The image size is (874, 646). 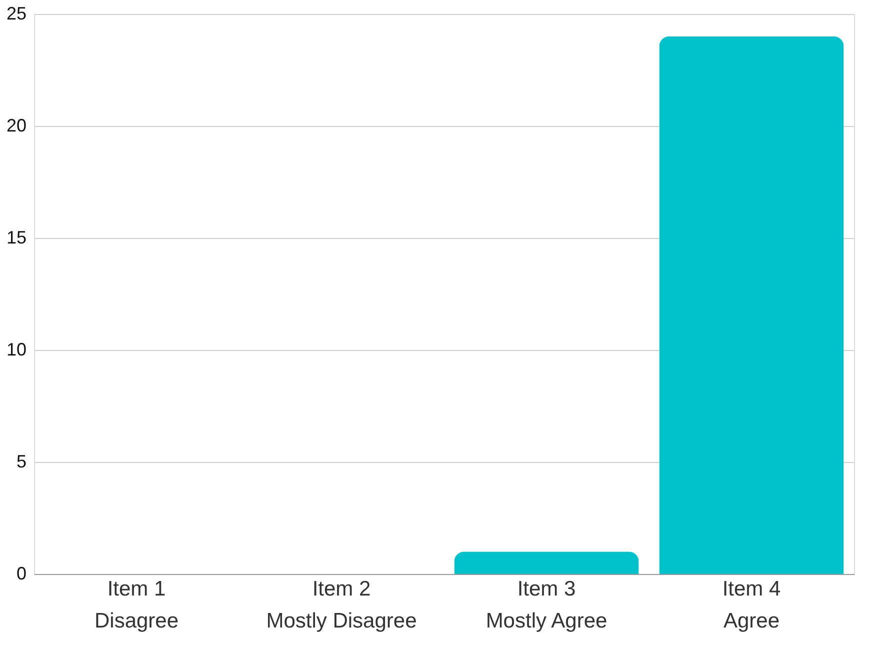 I want to click on y-tick-label: 15, so click(x=16, y=238).